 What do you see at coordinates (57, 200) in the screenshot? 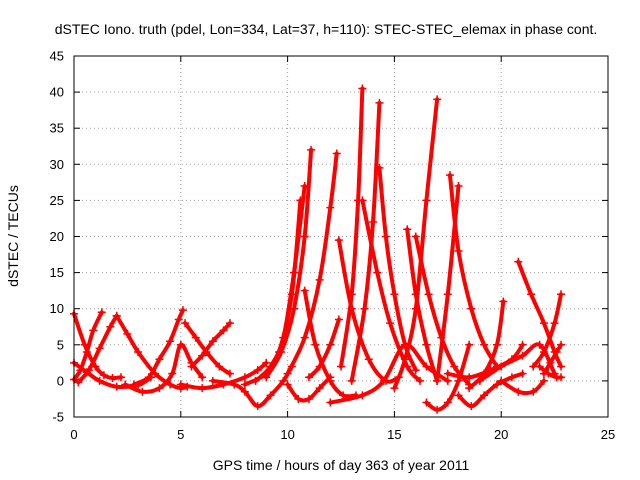
I see `y-tick-label: 25` at bounding box center [57, 200].